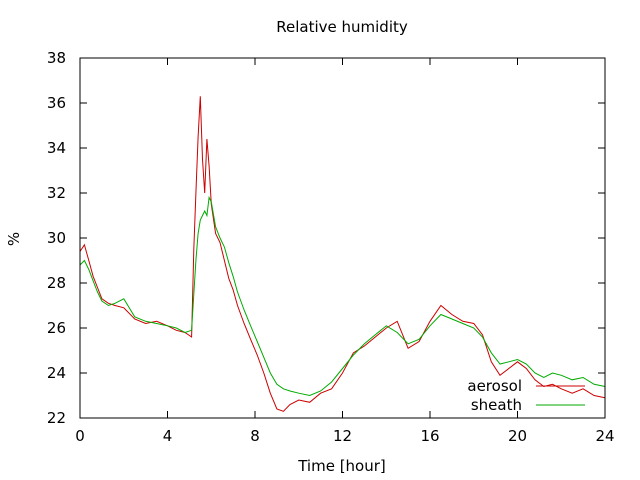 Image resolution: width=640 pixels, height=480 pixels. Describe the element at coordinates (56, 418) in the screenshot. I see `y-tick-label: 22` at that location.